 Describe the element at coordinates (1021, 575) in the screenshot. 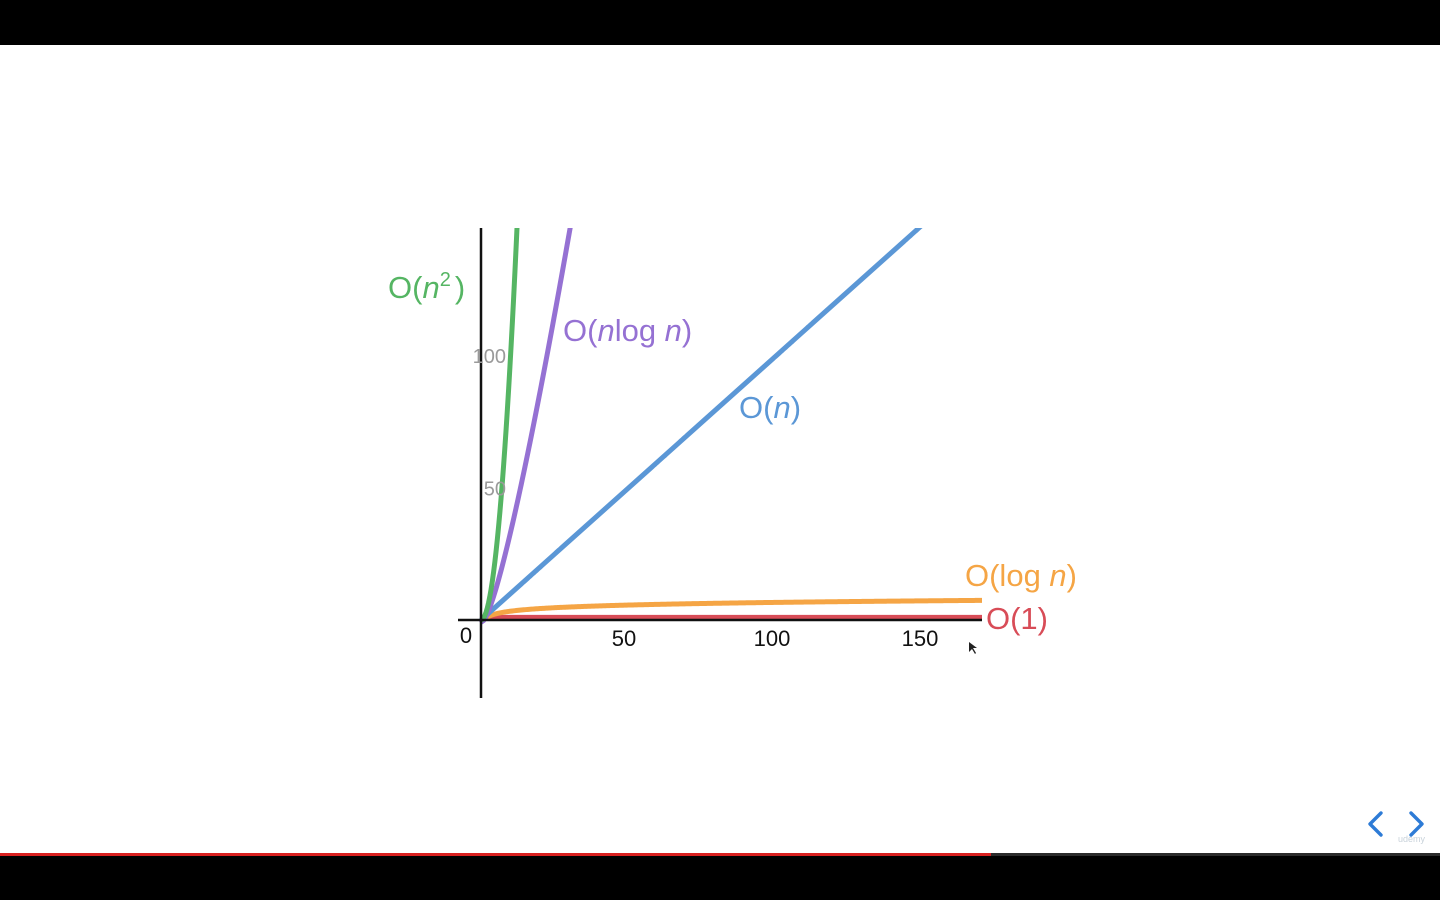

I see `series-label-log: O(log n)` at that location.